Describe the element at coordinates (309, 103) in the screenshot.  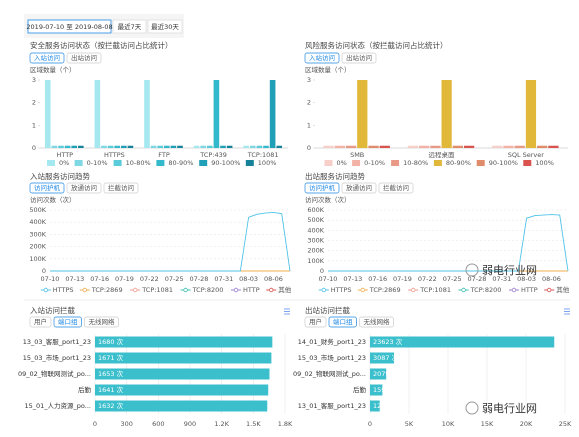
I see `y-tick-label: 2` at that location.